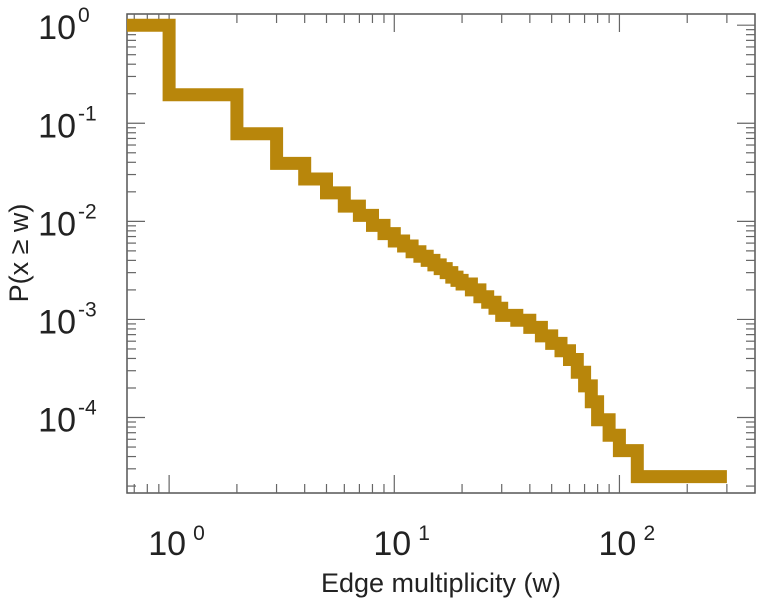 This screenshot has height=600, width=771. What do you see at coordinates (441, 583) in the screenshot?
I see `x-axis-title: Edge multiplicity (w)` at bounding box center [441, 583].